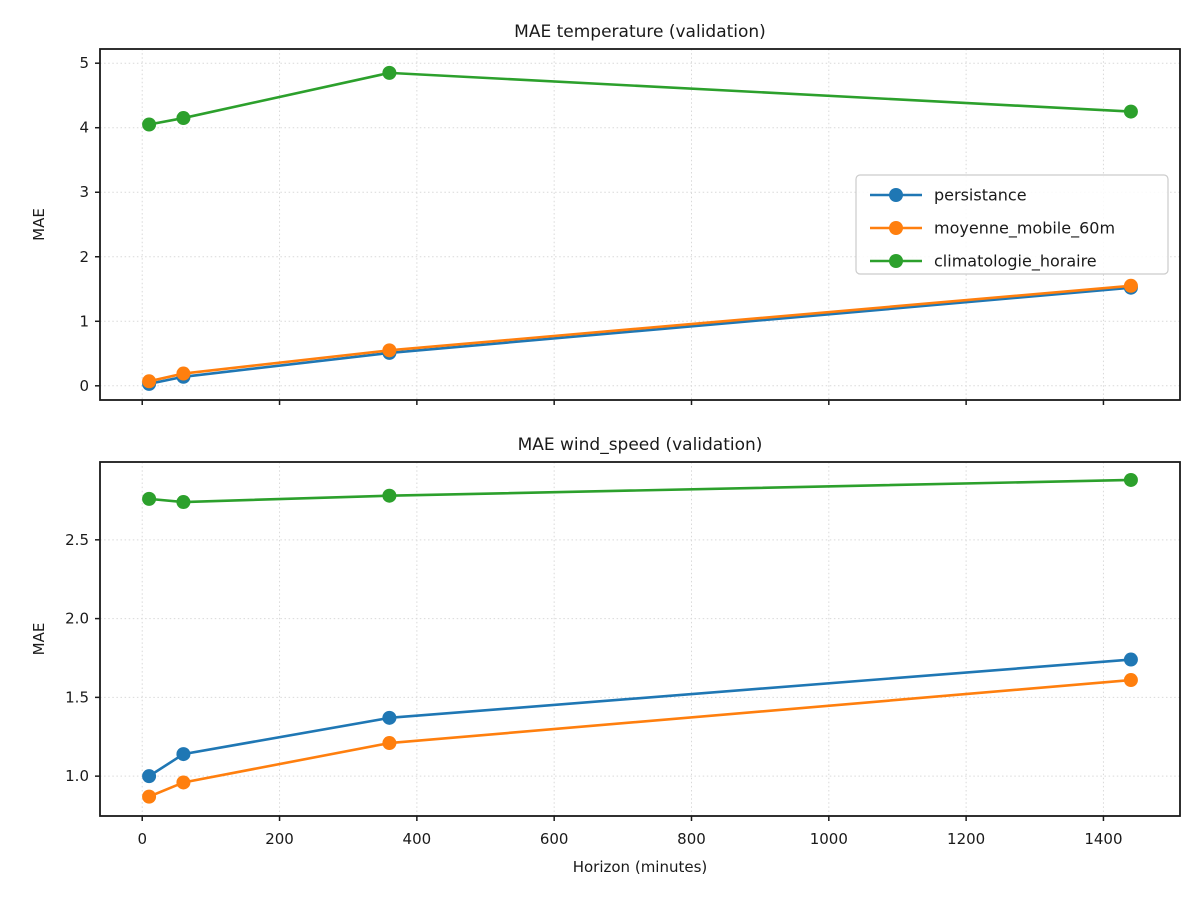  I want to click on y-axis: 0 1 2 3 4 5, so click(89, 224).